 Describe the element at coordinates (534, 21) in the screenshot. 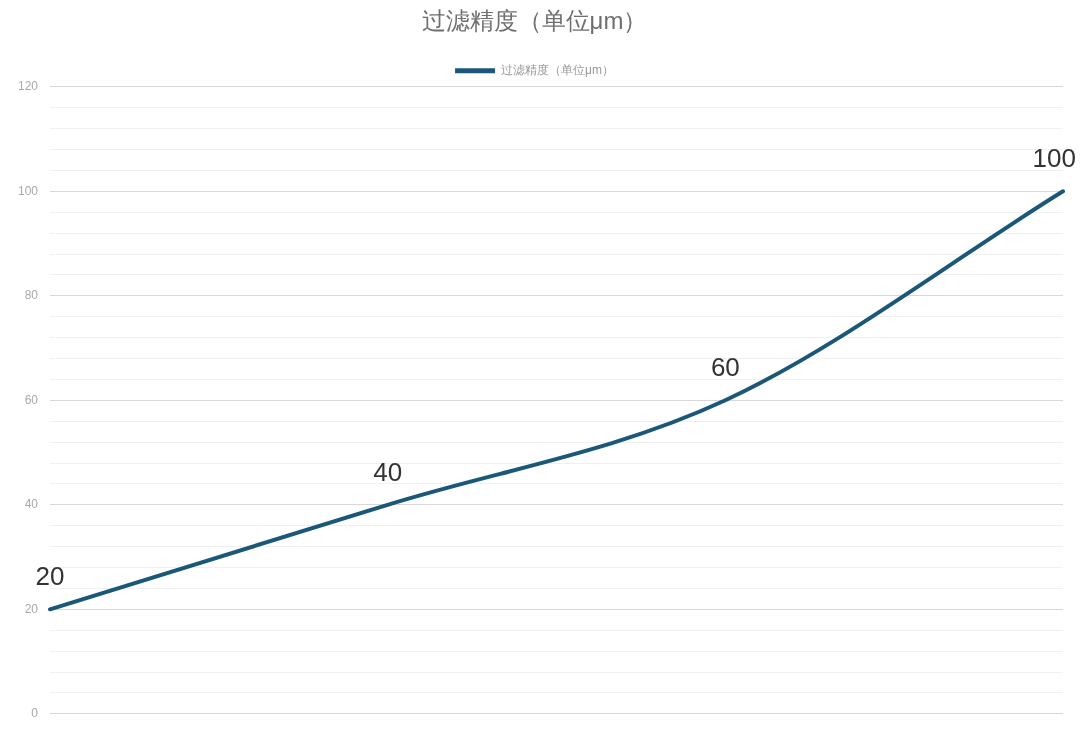

I see `chart-title: 过滤精度（单位μm）` at that location.